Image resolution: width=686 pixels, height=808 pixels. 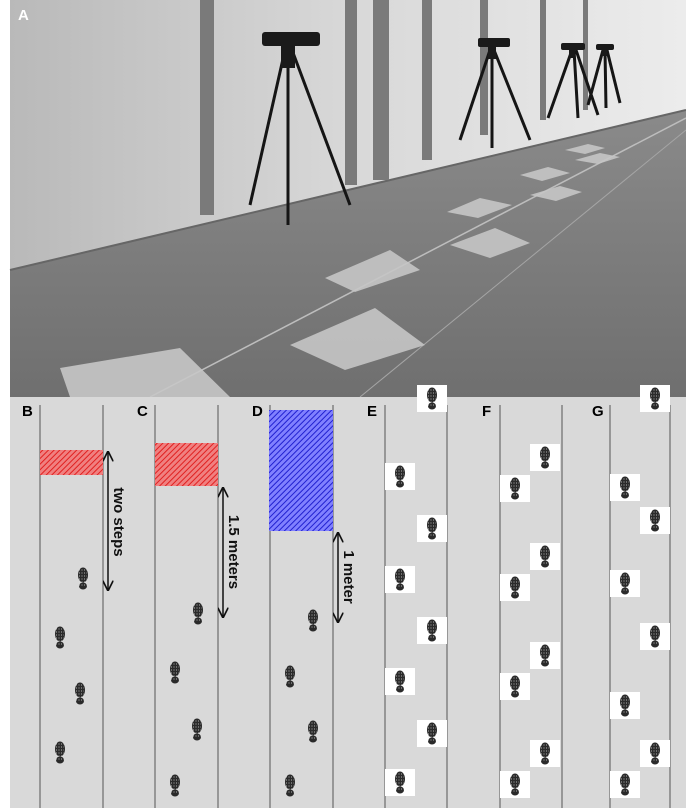 What do you see at coordinates (372, 411) in the screenshot?
I see `panel-label: E` at bounding box center [372, 411].